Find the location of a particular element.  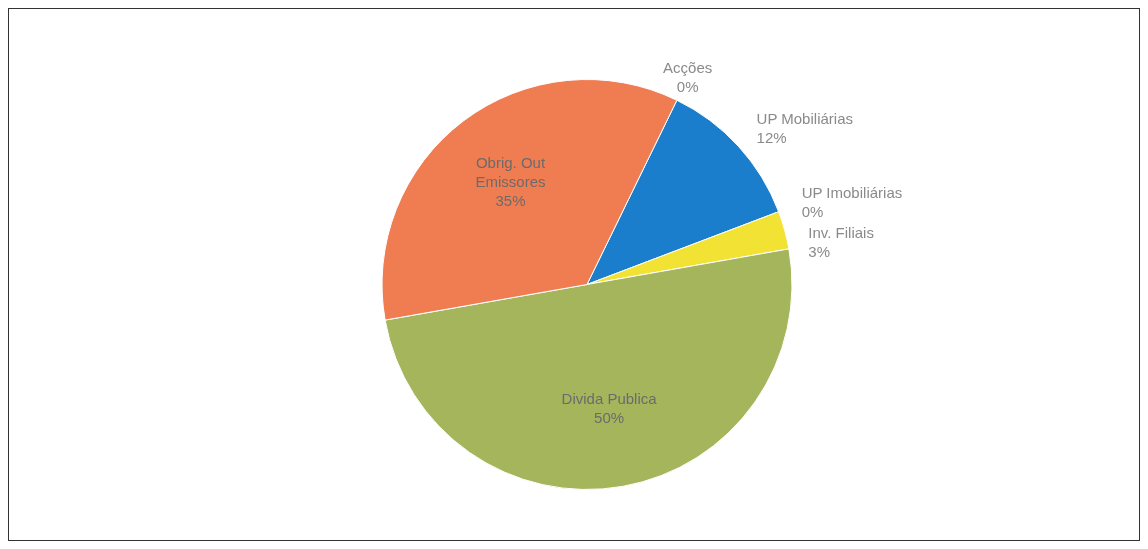

slice-label: UP Mobiliárias is located at coordinates (804, 119).